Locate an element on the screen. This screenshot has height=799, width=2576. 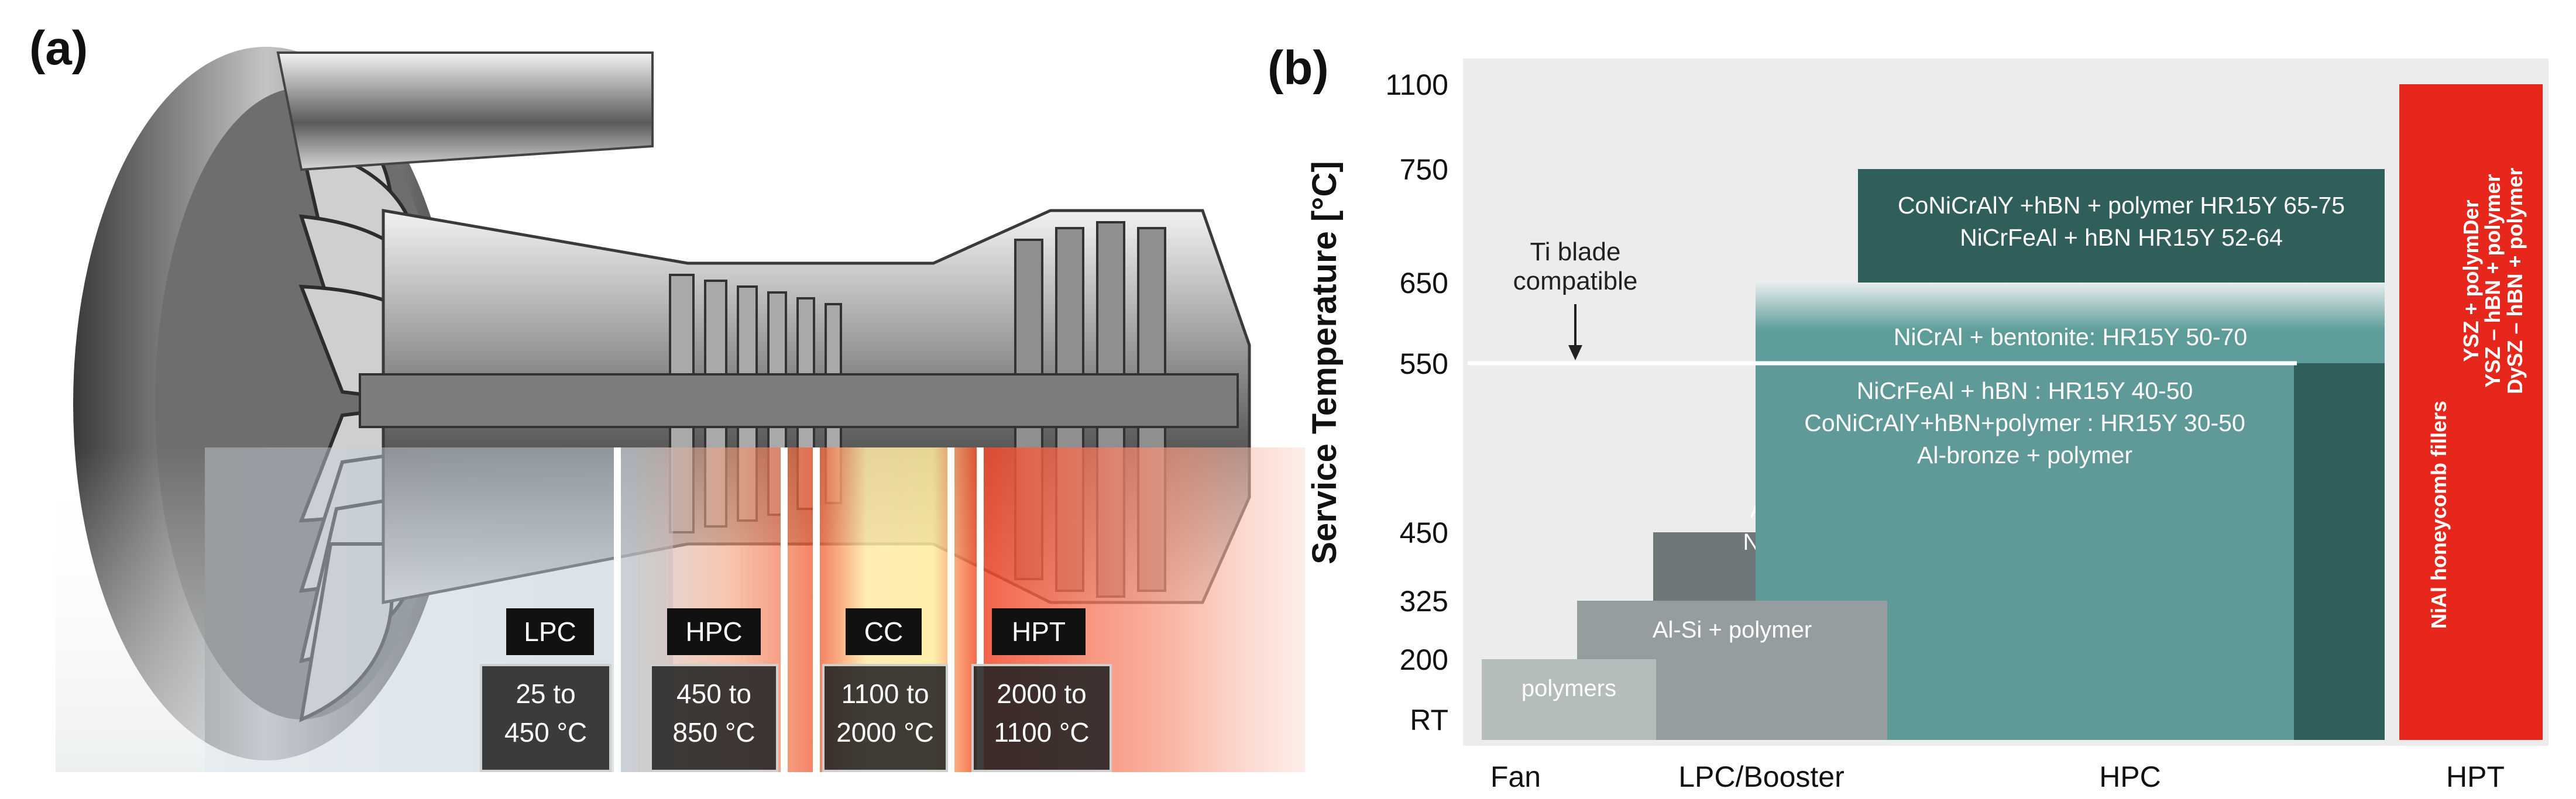
hpt-vertical-label: YSZ – hBN + polymer is located at coordinates (2493, 280).